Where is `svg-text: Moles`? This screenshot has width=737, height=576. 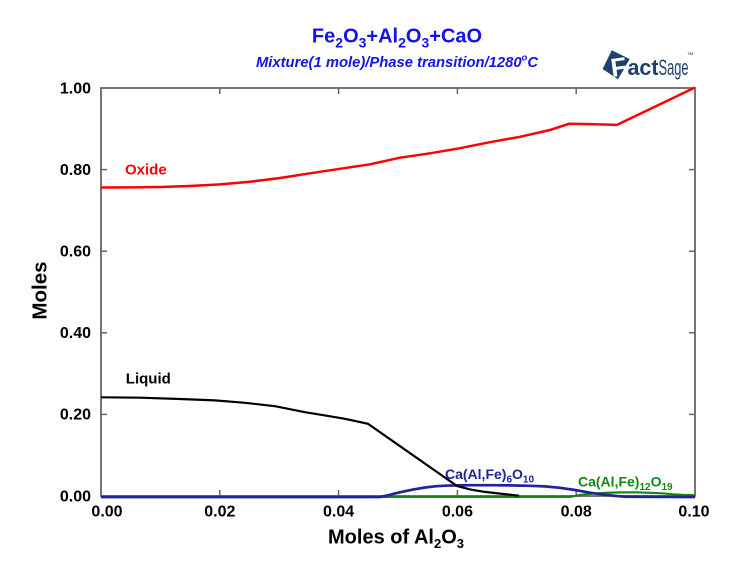
svg-text: Moles is located at coordinates (40, 290).